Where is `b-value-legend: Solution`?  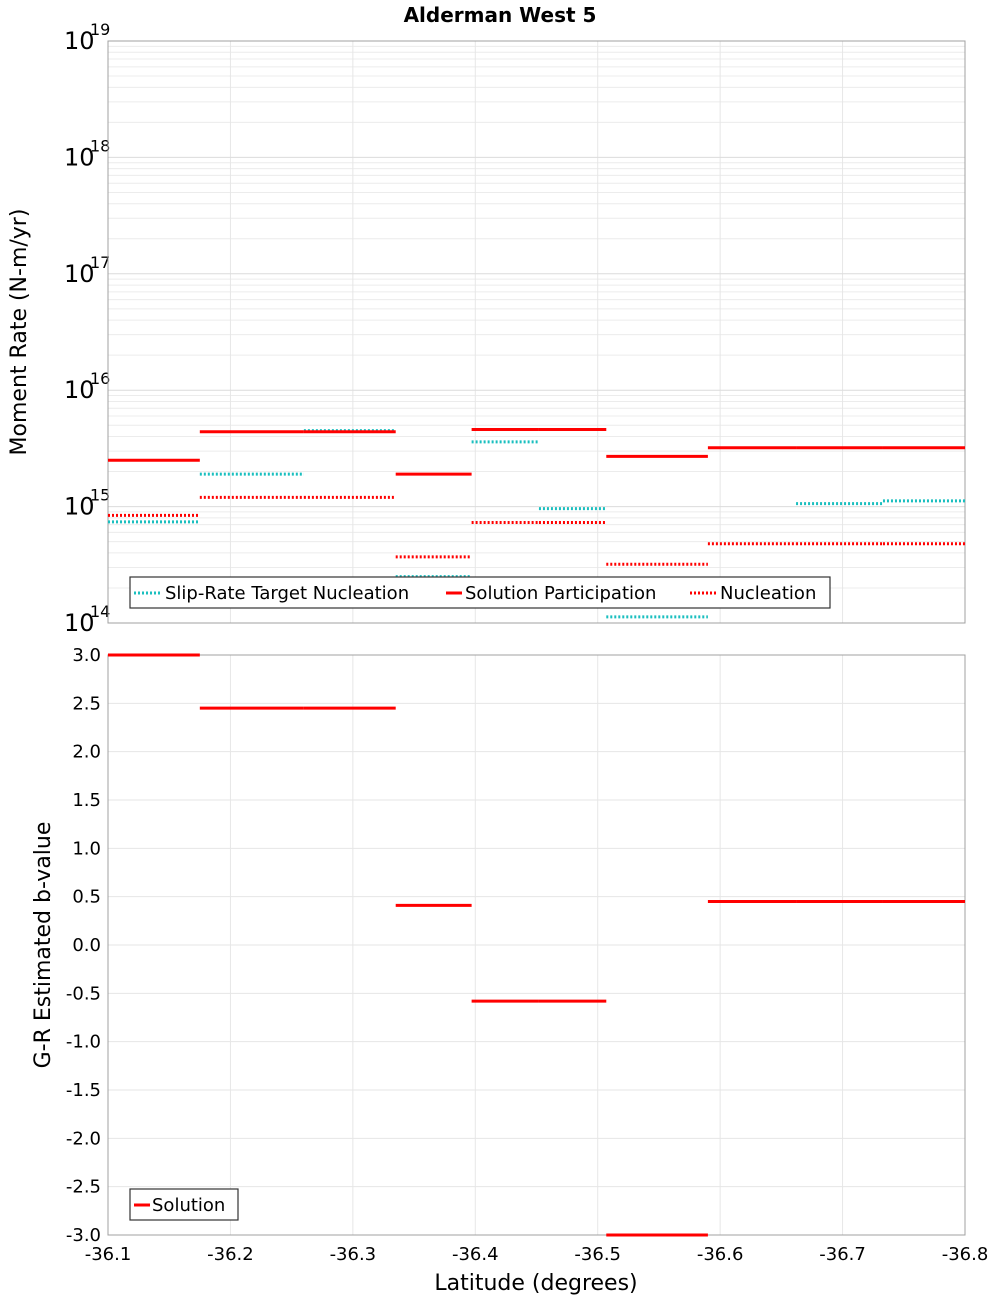
b-value-legend: Solution is located at coordinates (184, 1204).